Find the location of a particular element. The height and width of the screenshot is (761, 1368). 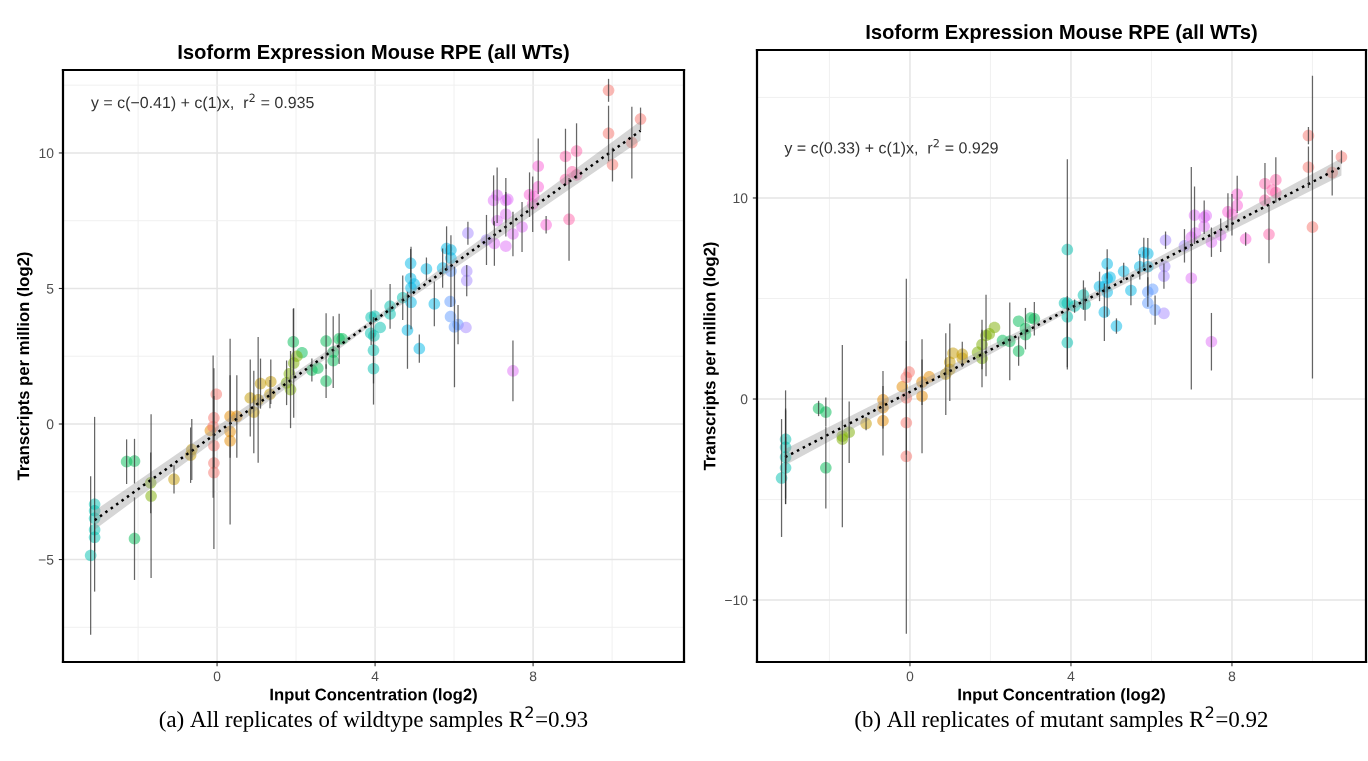

y-tick-label: −10 is located at coordinates (736, 600).